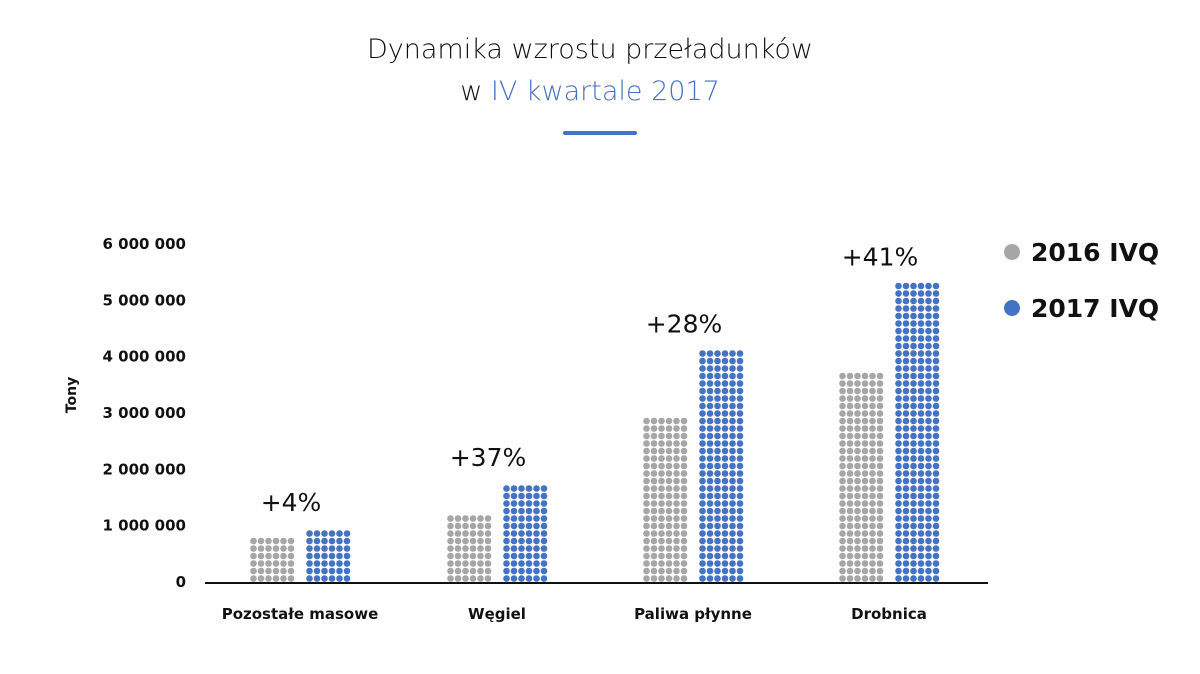 Image resolution: width=1200 pixels, height=674 pixels. What do you see at coordinates (72, 395) in the screenshot?
I see `y-axis-label: Tony` at bounding box center [72, 395].